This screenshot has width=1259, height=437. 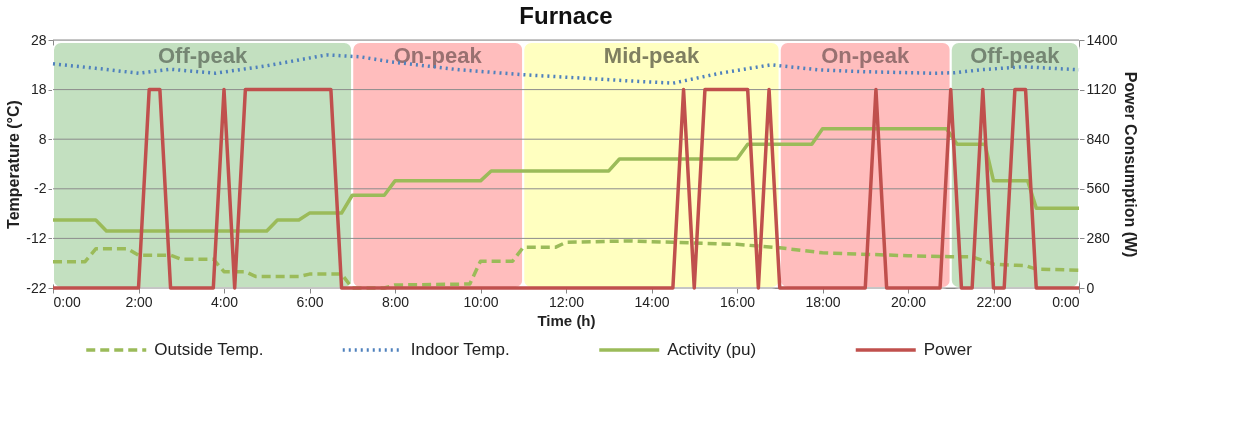 I want to click on legend-label: Activity (pu), so click(x=712, y=349).